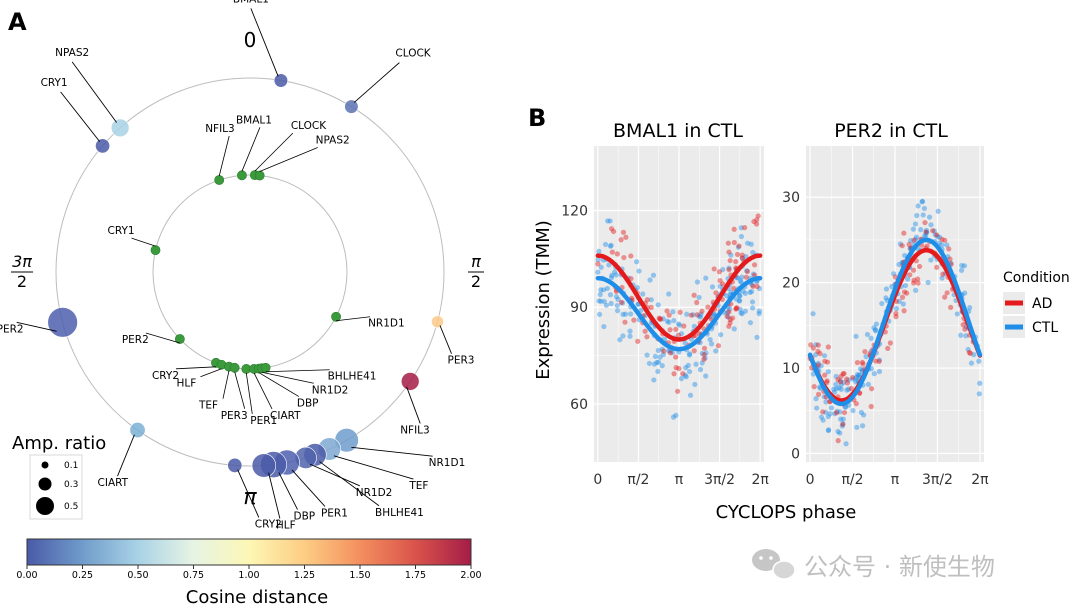 The height and width of the screenshot is (609, 1080). What do you see at coordinates (265, 367) in the screenshot?
I see `inner-point-bhlhe41` at bounding box center [265, 367].